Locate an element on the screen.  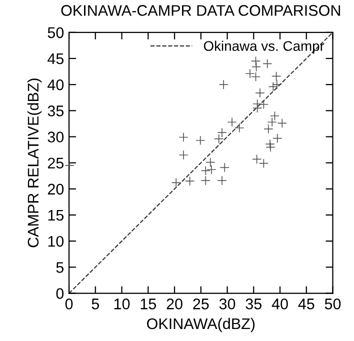
y-tick-label: 45 is located at coordinates (56, 59).